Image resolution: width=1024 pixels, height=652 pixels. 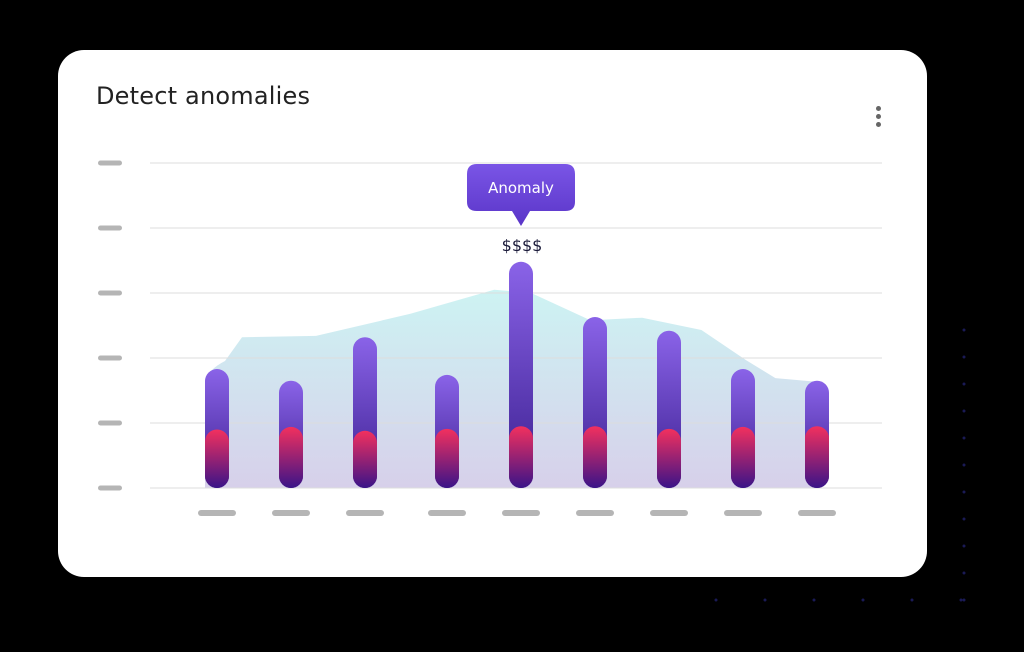 I want to click on anomaly-annotation: Anomaly $$$$, so click(x=521, y=209).